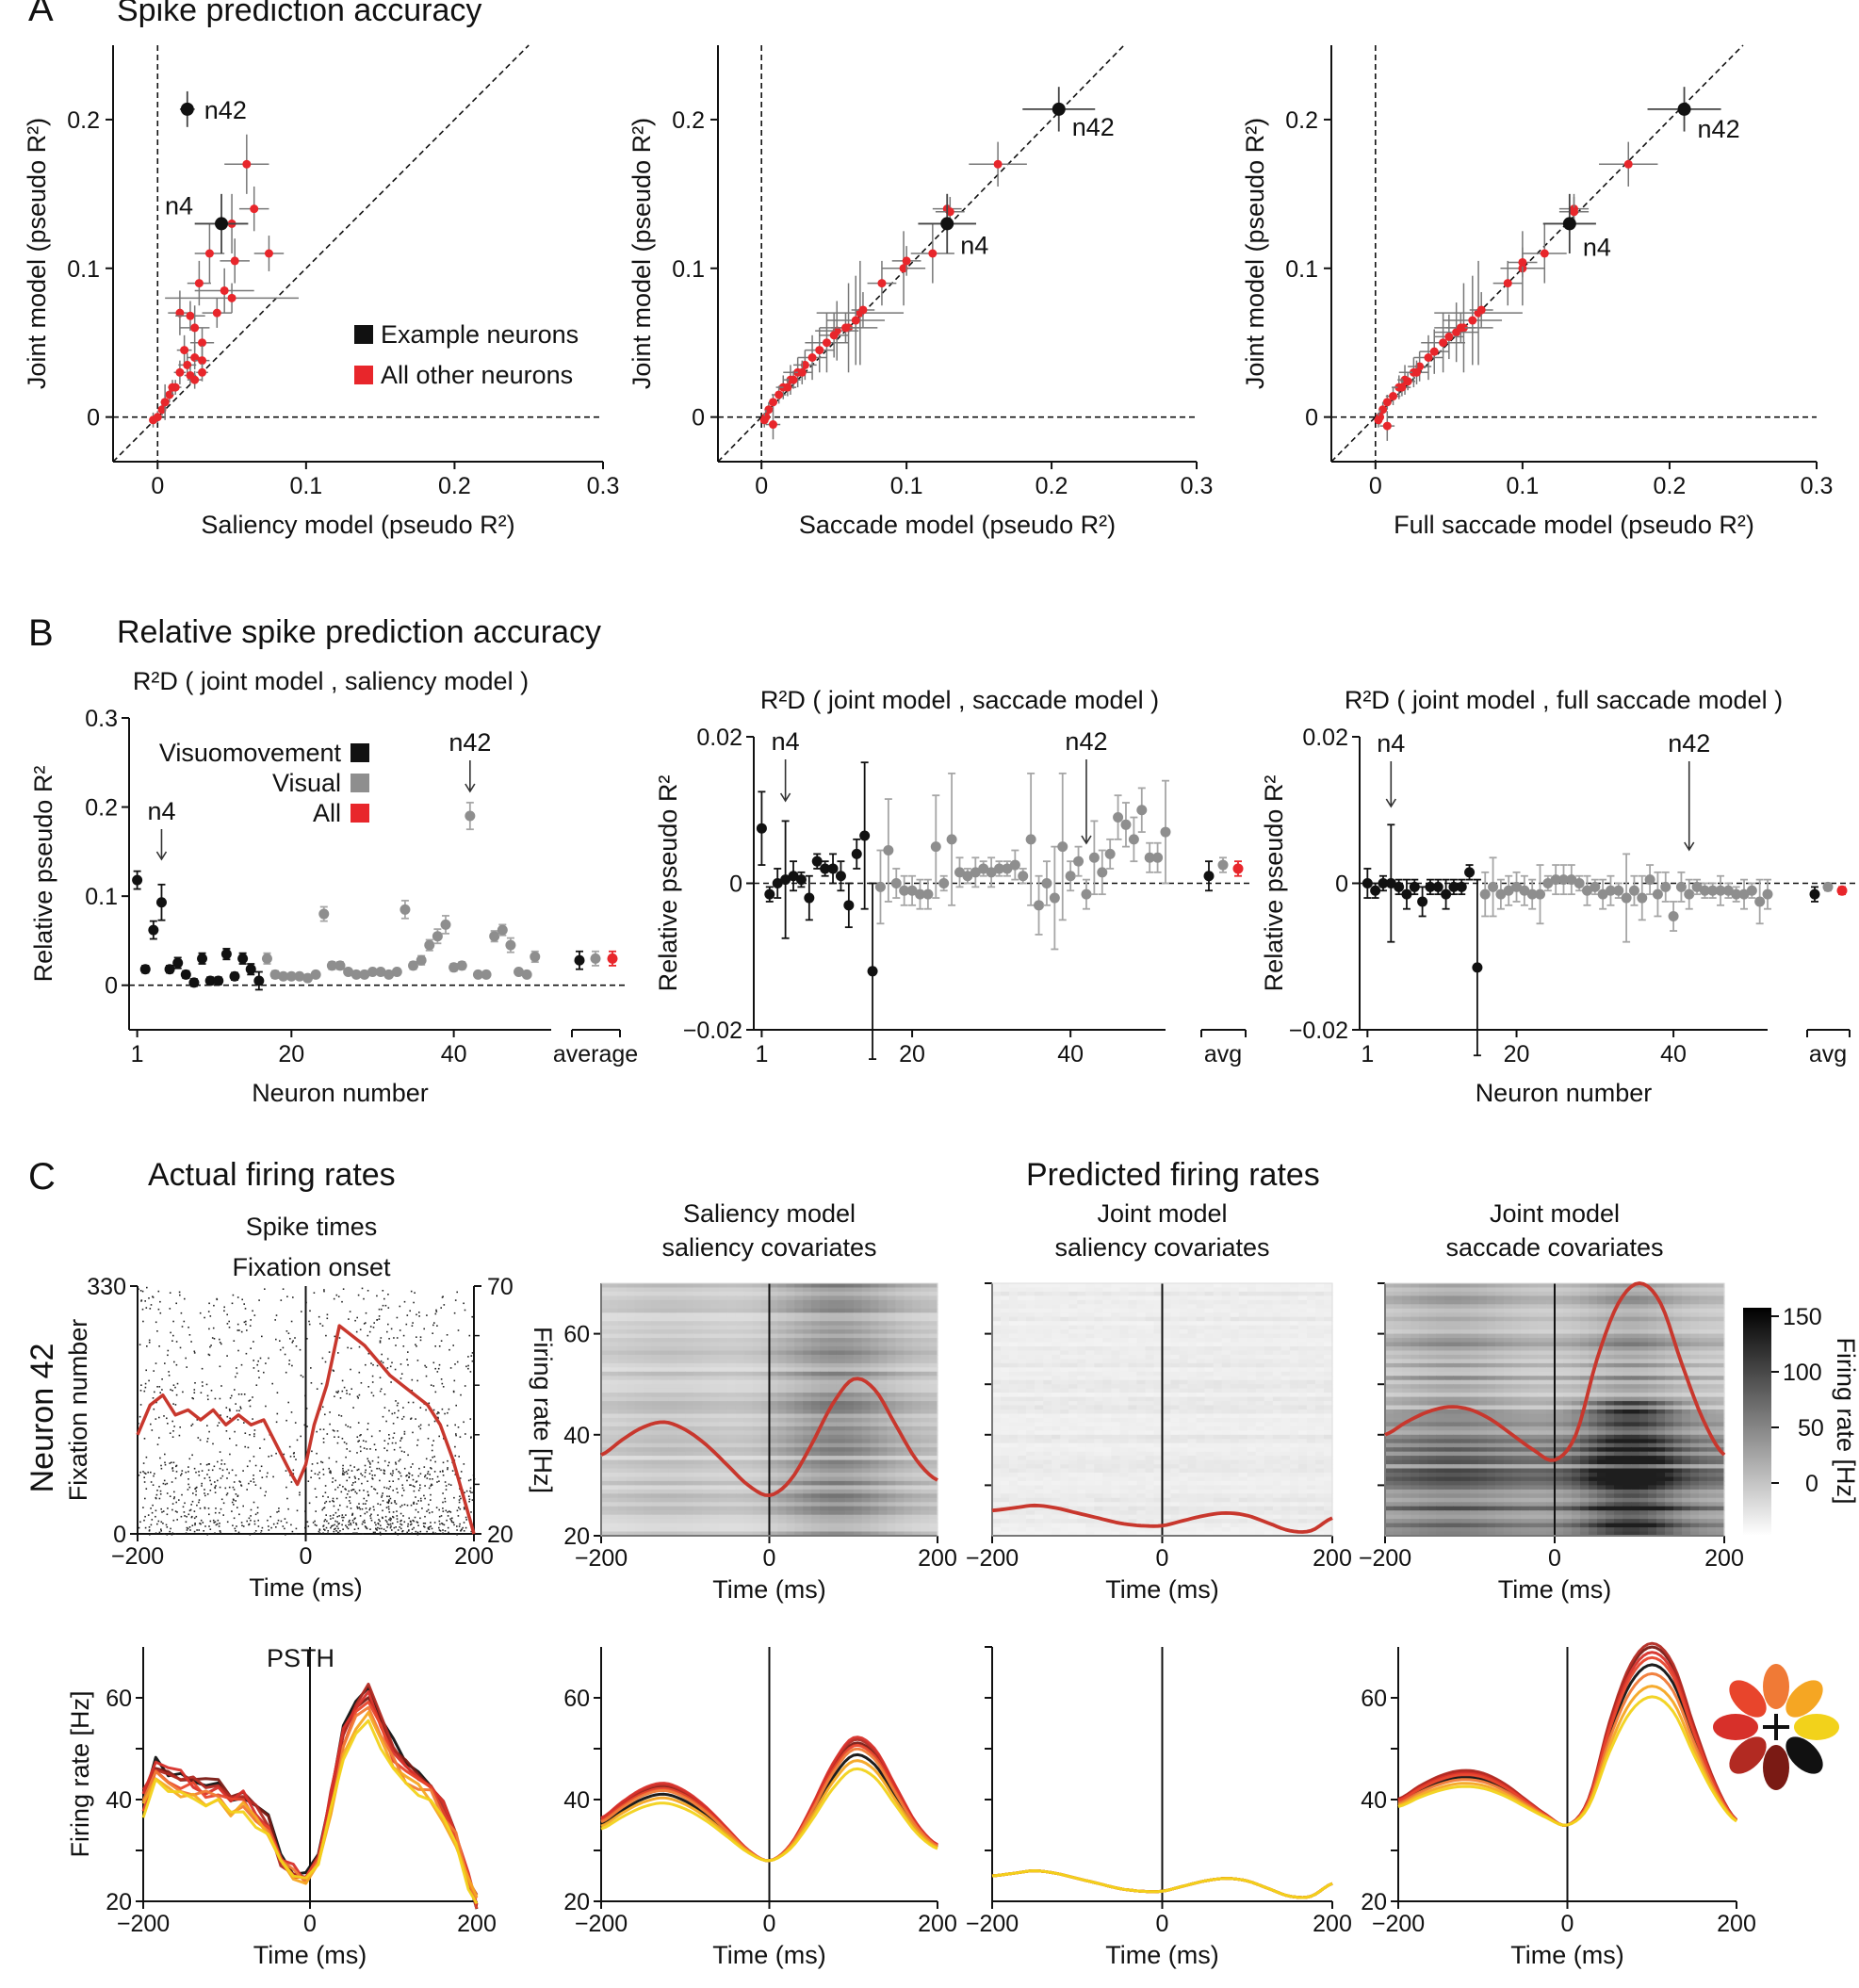 The height and width of the screenshot is (1988, 1859). What do you see at coordinates (712, 1031) in the screenshot?
I see `y-tick-label: −0.02` at bounding box center [712, 1031].